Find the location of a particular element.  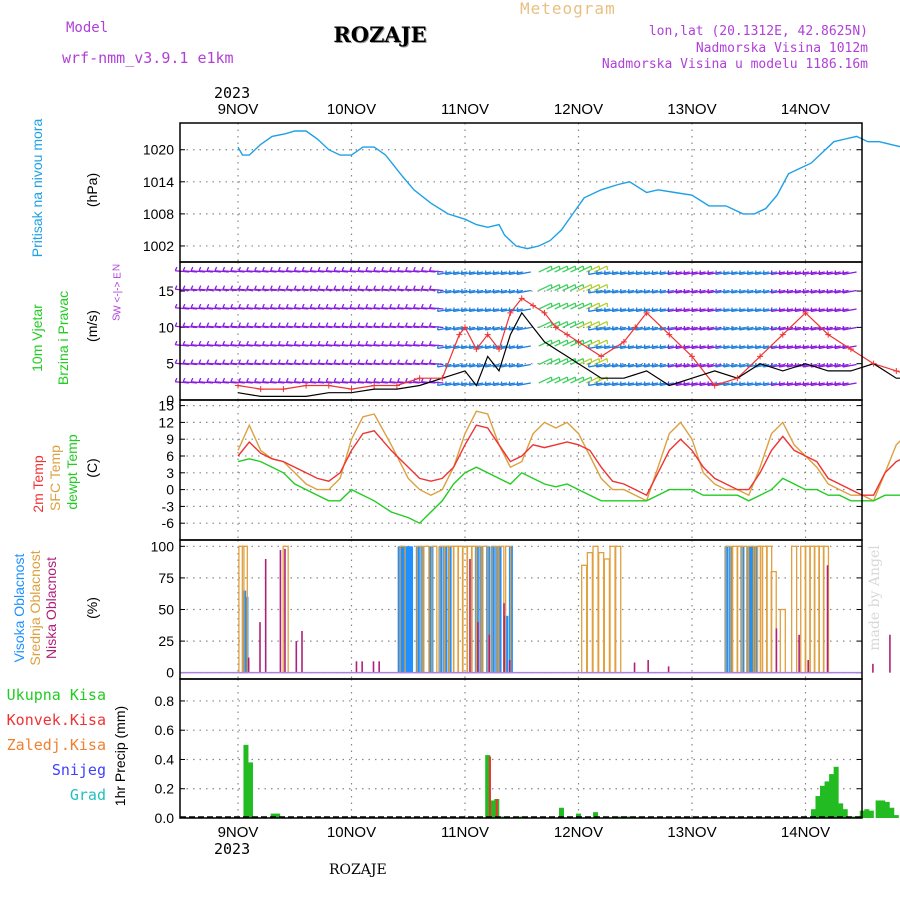

temp-2m-line is located at coordinates (568, 460).